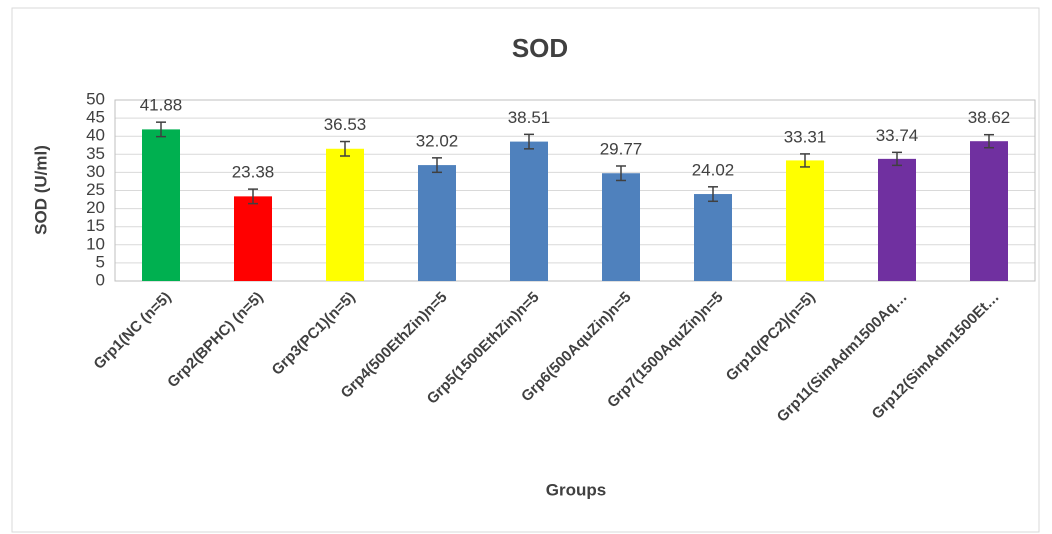 Image resolution: width=1052 pixels, height=534 pixels. What do you see at coordinates (95, 135) in the screenshot?
I see `y-tick-label: 40` at bounding box center [95, 135].